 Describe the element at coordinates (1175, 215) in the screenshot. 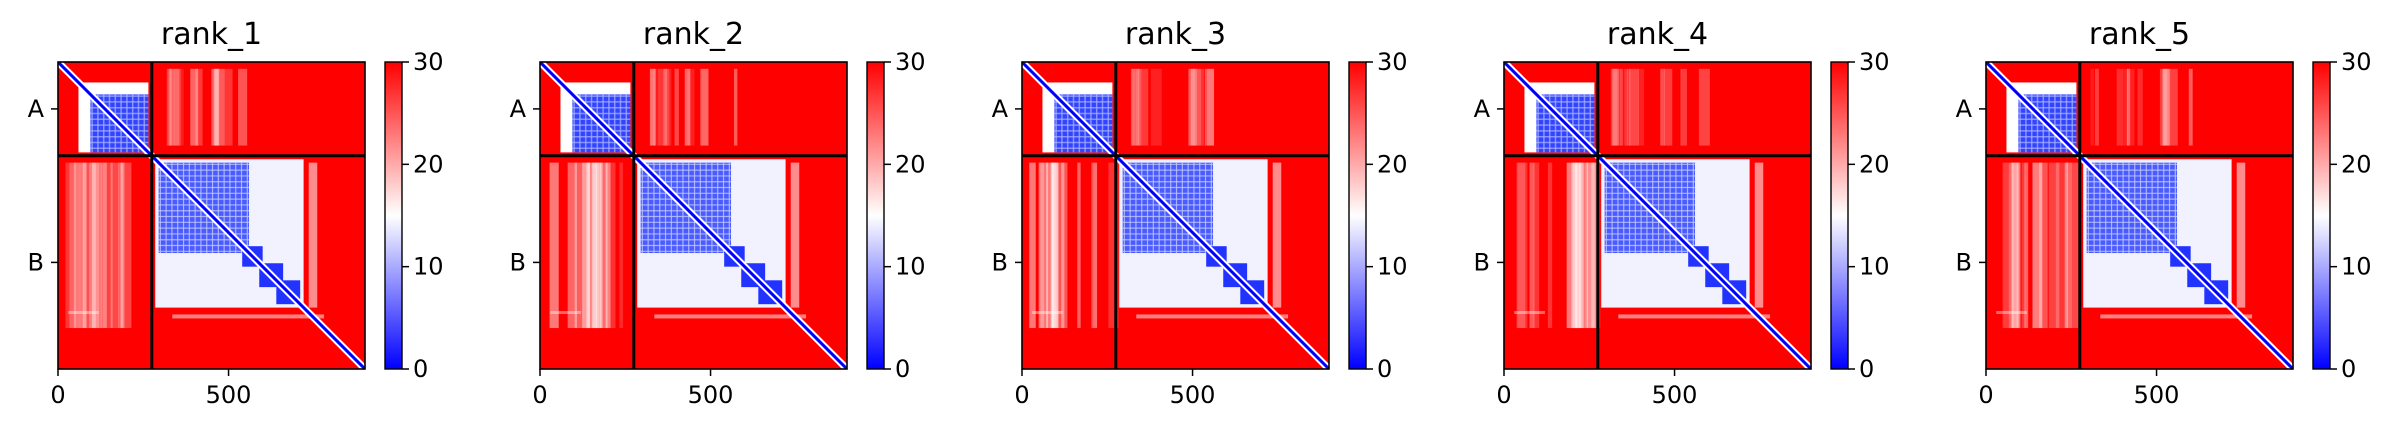

I see `heatmap-frame` at that location.